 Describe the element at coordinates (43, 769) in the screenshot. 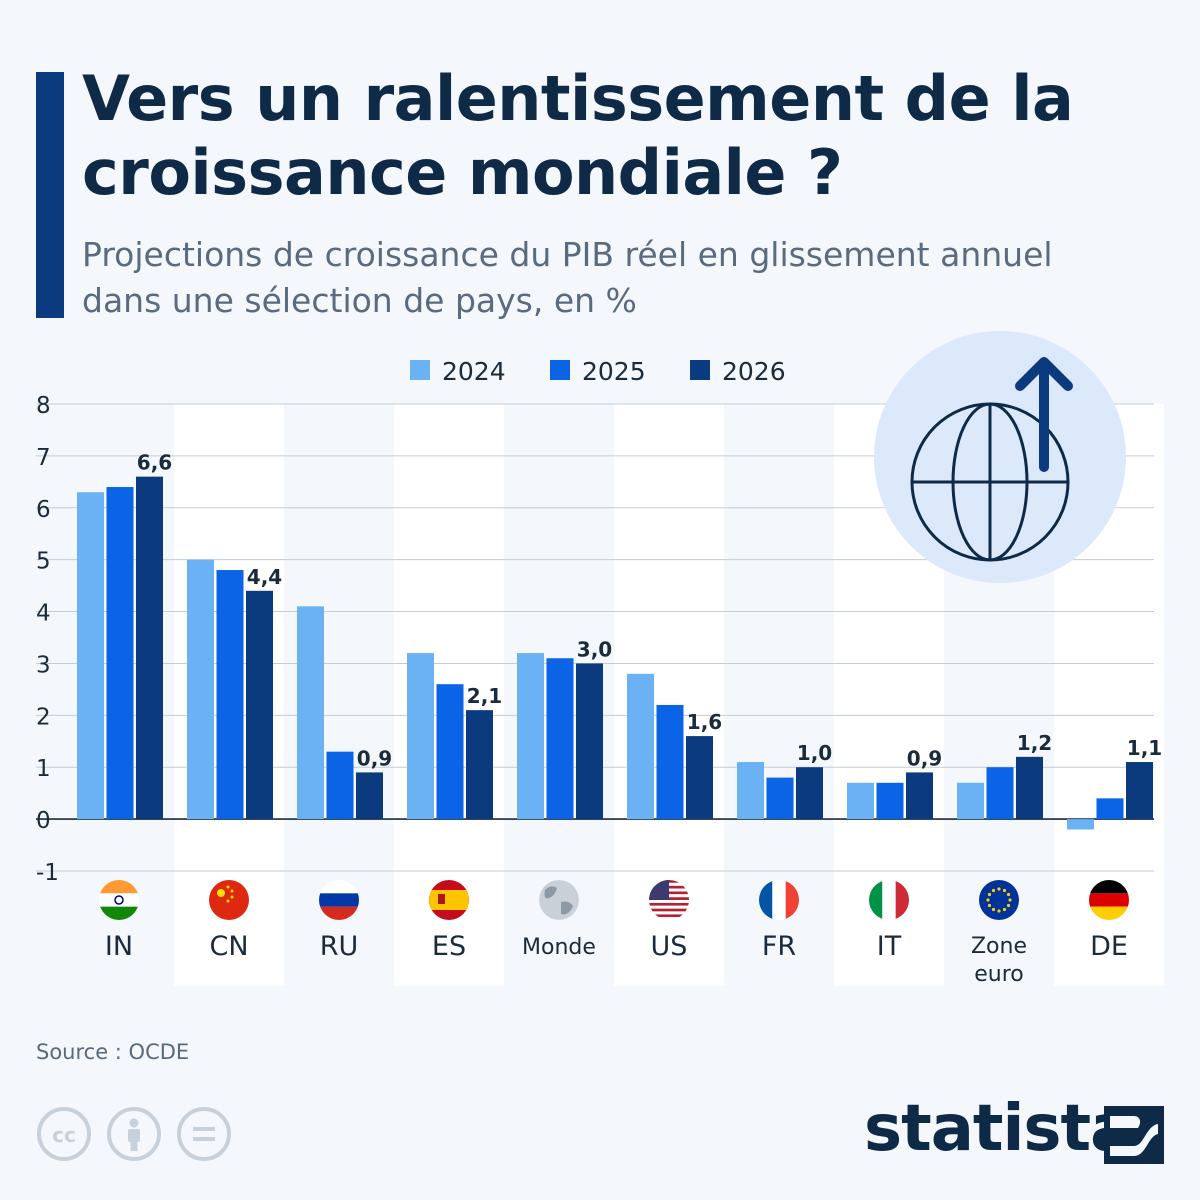

I see `y-tick-label: 1` at that location.